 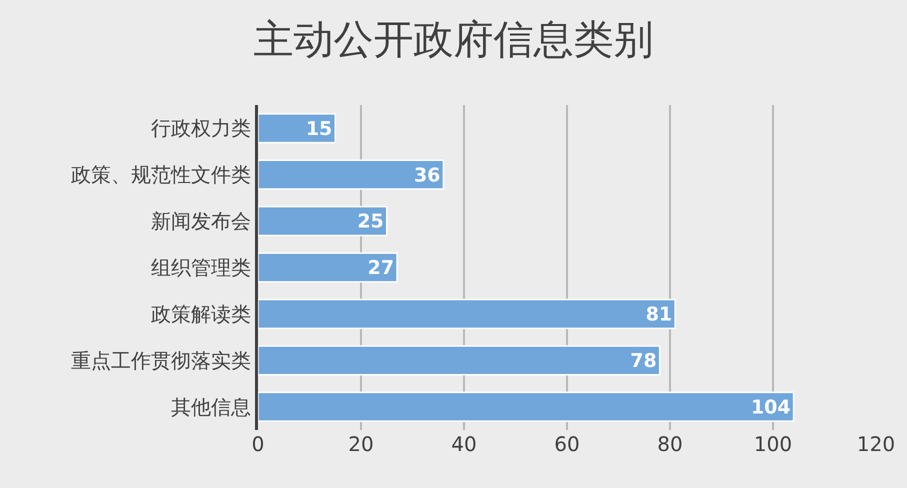 What do you see at coordinates (370, 221) in the screenshot?
I see `data-label: 25` at bounding box center [370, 221].